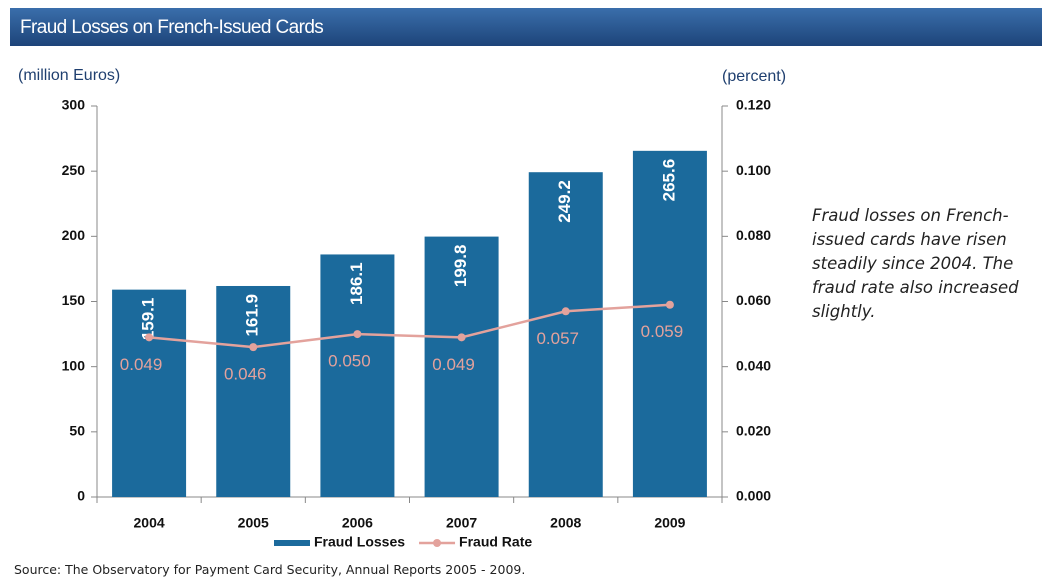 The width and height of the screenshot is (1042, 584). I want to click on y2-tick-label: 0.100, so click(753, 170).